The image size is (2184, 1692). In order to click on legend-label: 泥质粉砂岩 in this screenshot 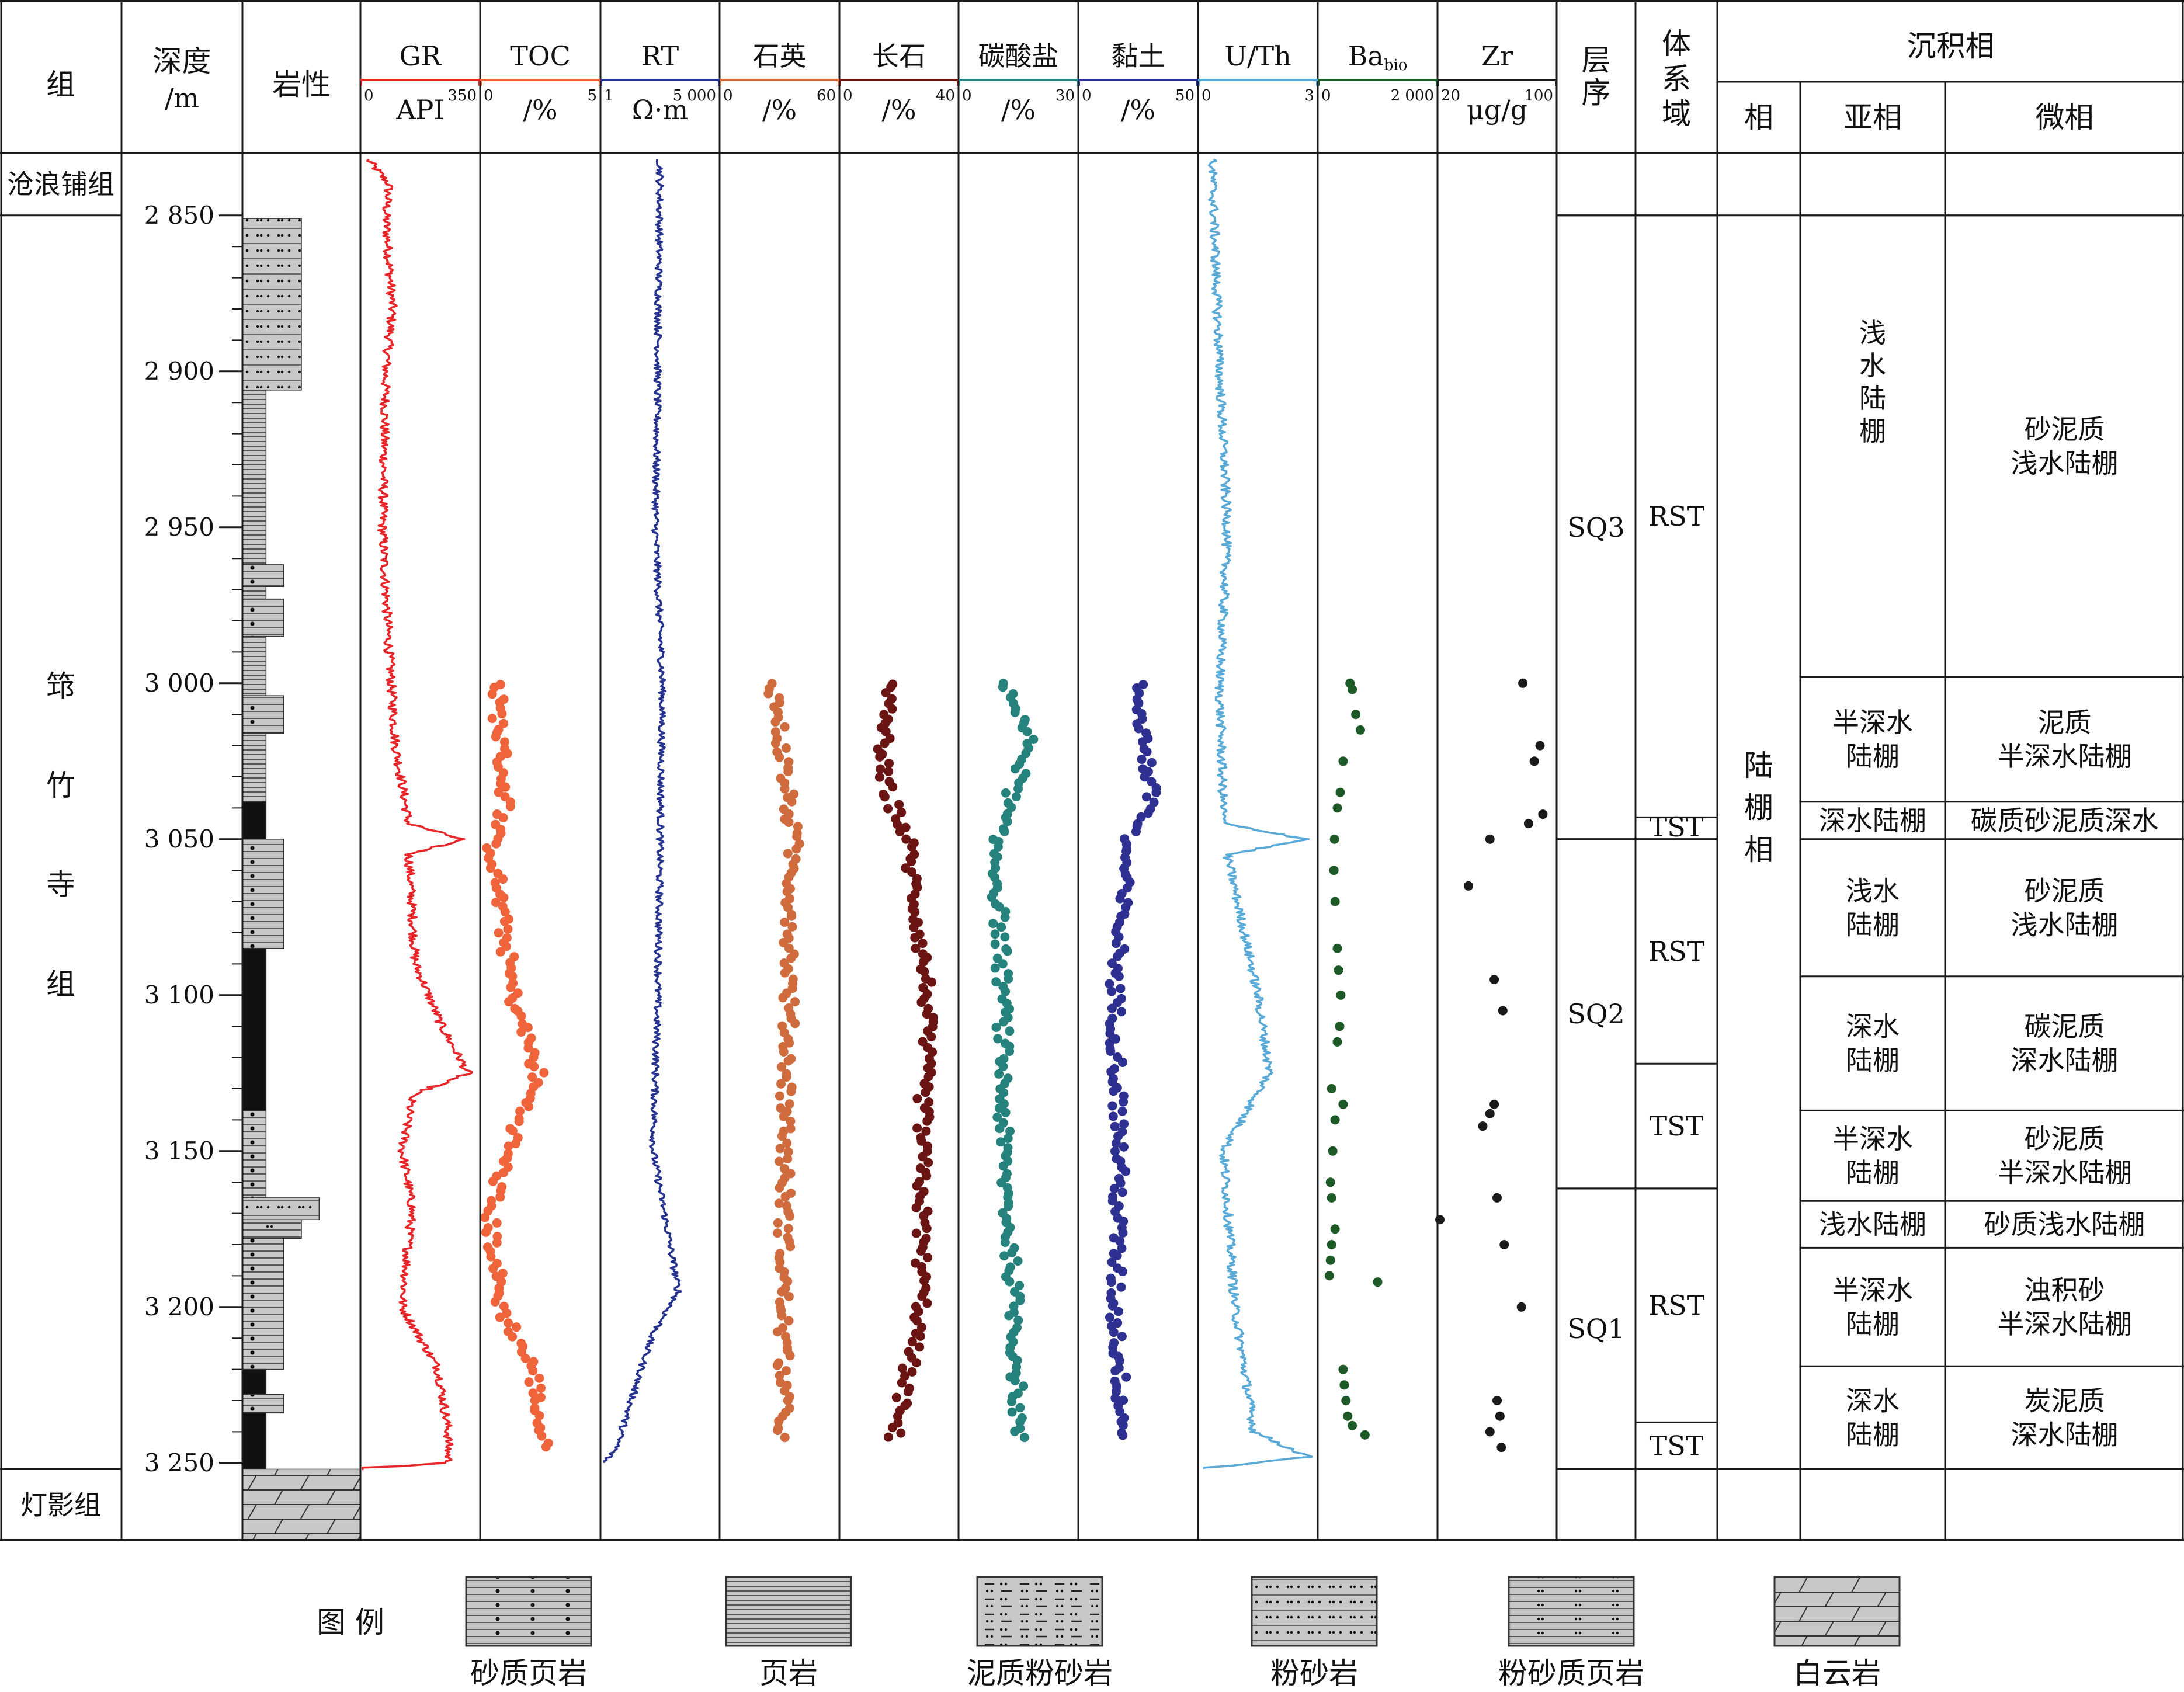, I will do `click(1040, 1673)`.